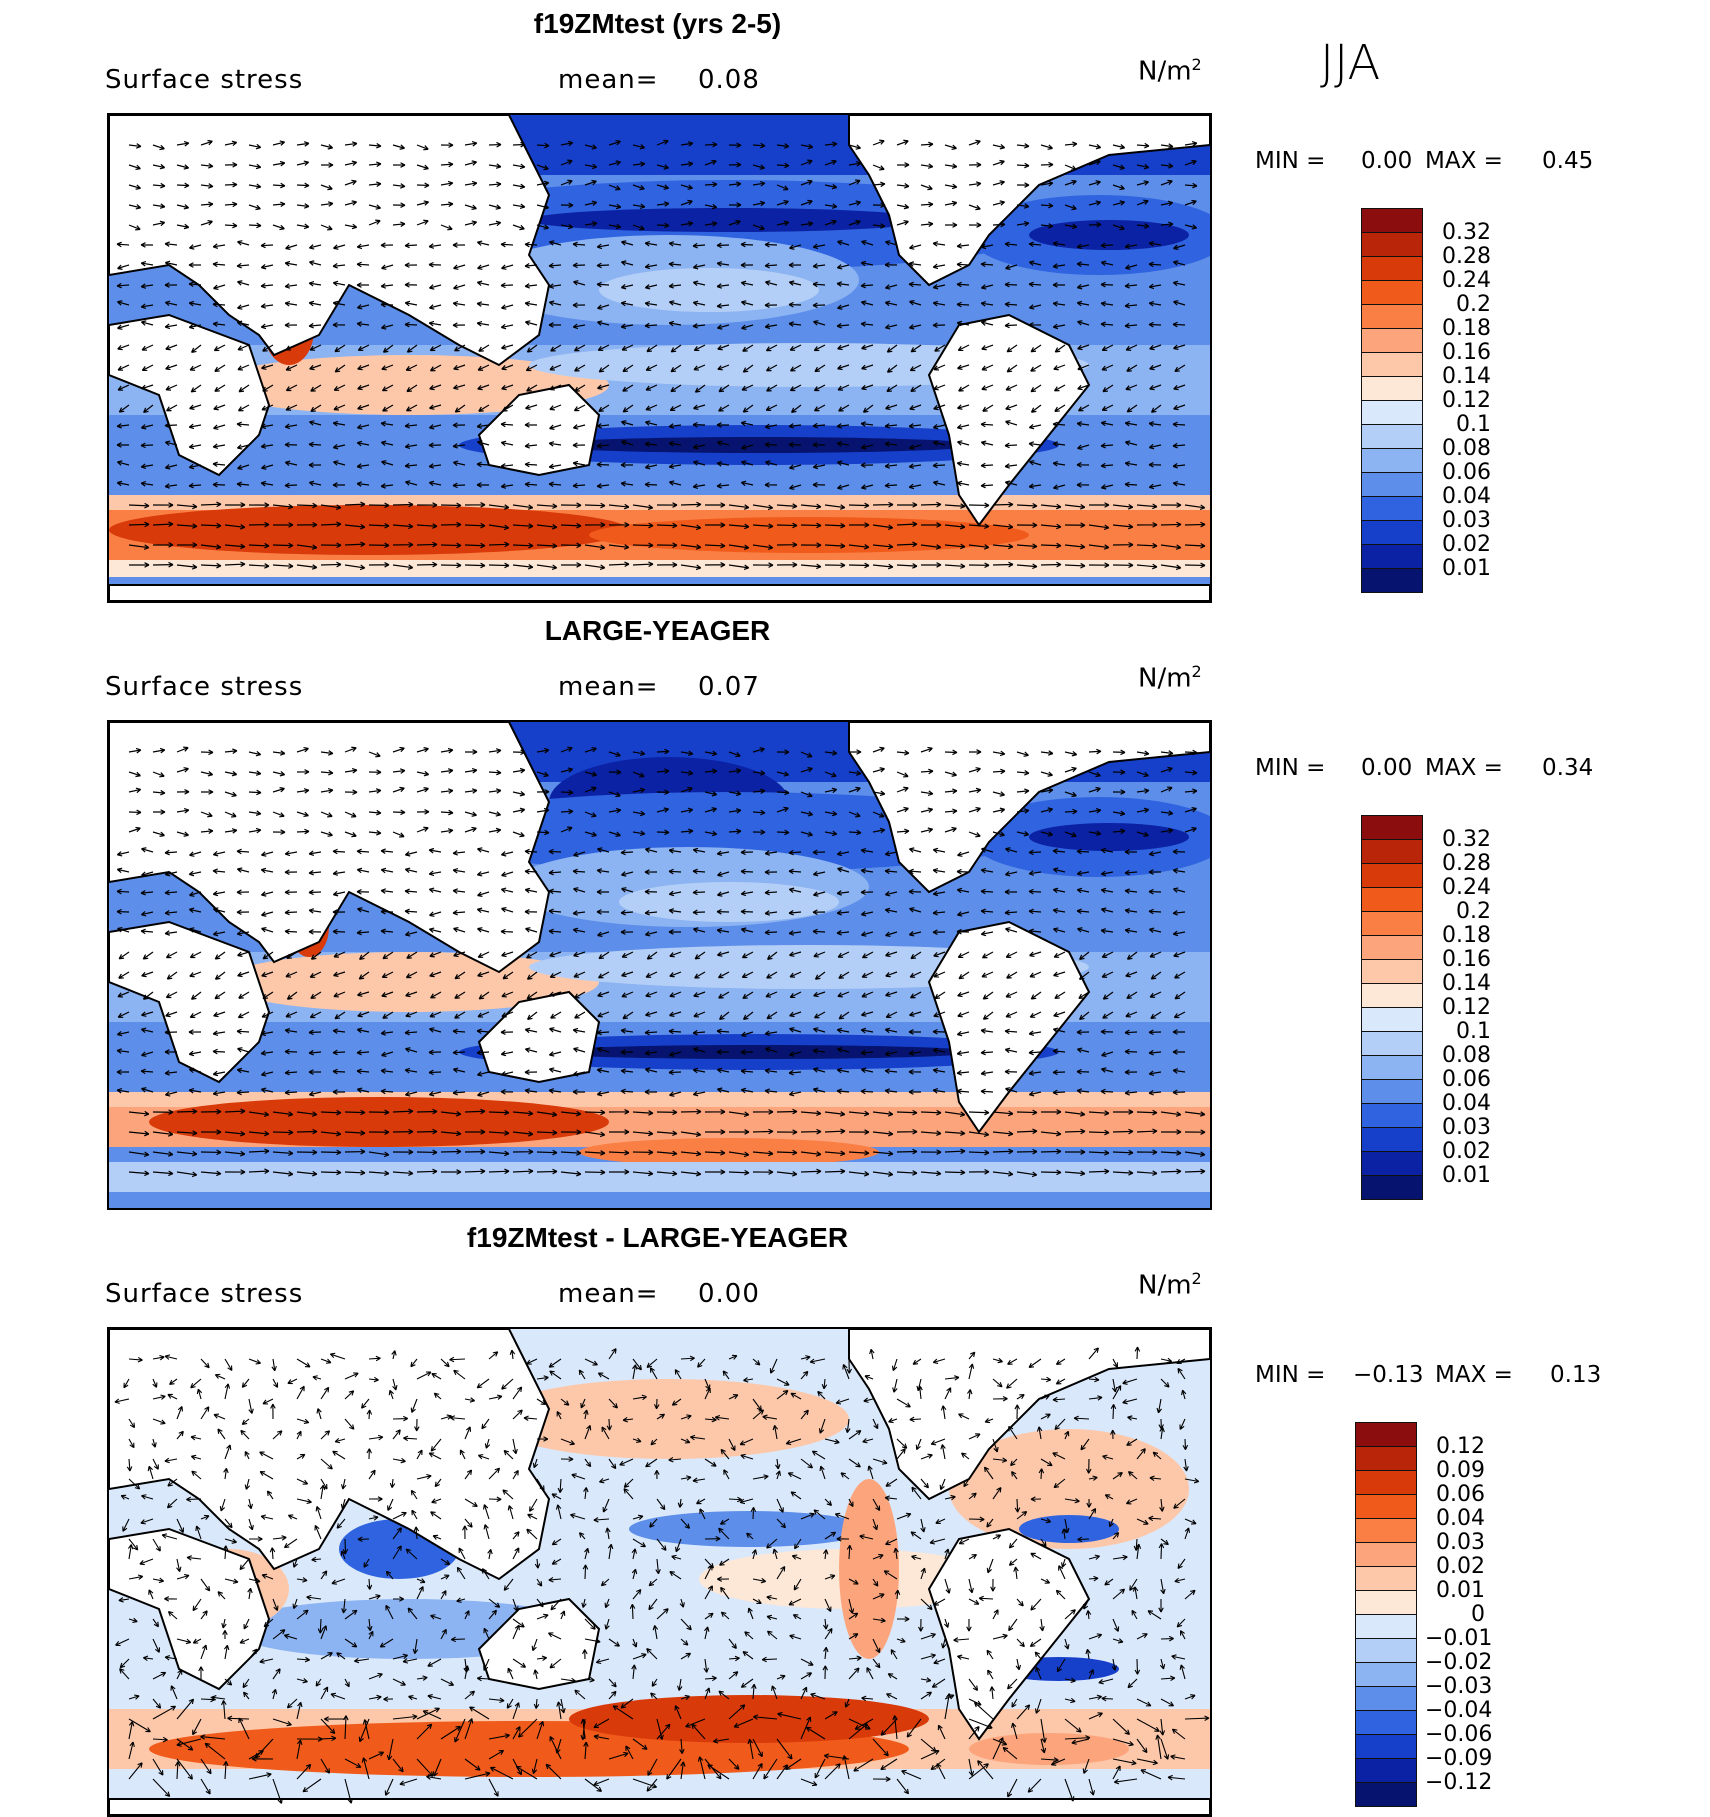 The width and height of the screenshot is (1710, 1817). What do you see at coordinates (1459, 1734) in the screenshot?
I see `colorbar-tick-label: −0.06` at bounding box center [1459, 1734].